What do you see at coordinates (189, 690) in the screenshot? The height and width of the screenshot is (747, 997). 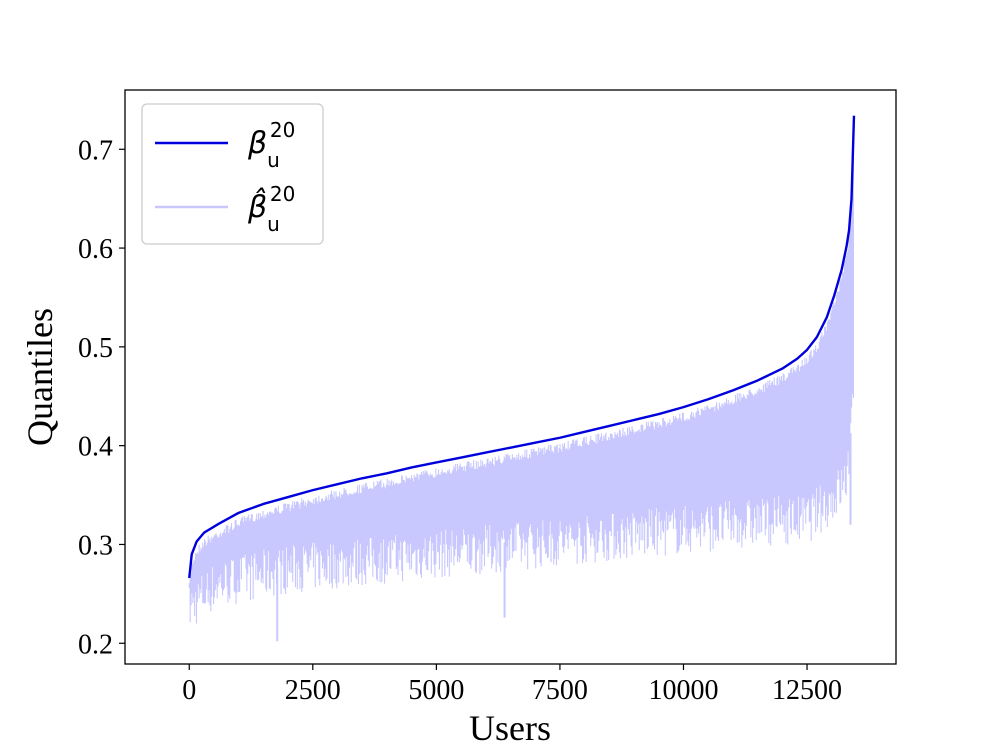 I see `x-tick-label-0: 0` at bounding box center [189, 690].